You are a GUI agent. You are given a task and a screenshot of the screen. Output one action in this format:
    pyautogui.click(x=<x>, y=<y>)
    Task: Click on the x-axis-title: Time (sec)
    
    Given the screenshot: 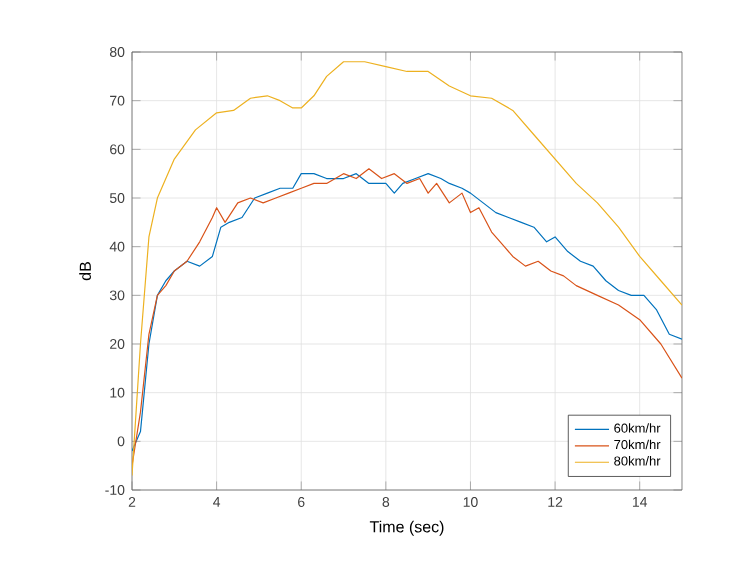 What is the action you would take?
    pyautogui.click(x=406, y=528)
    